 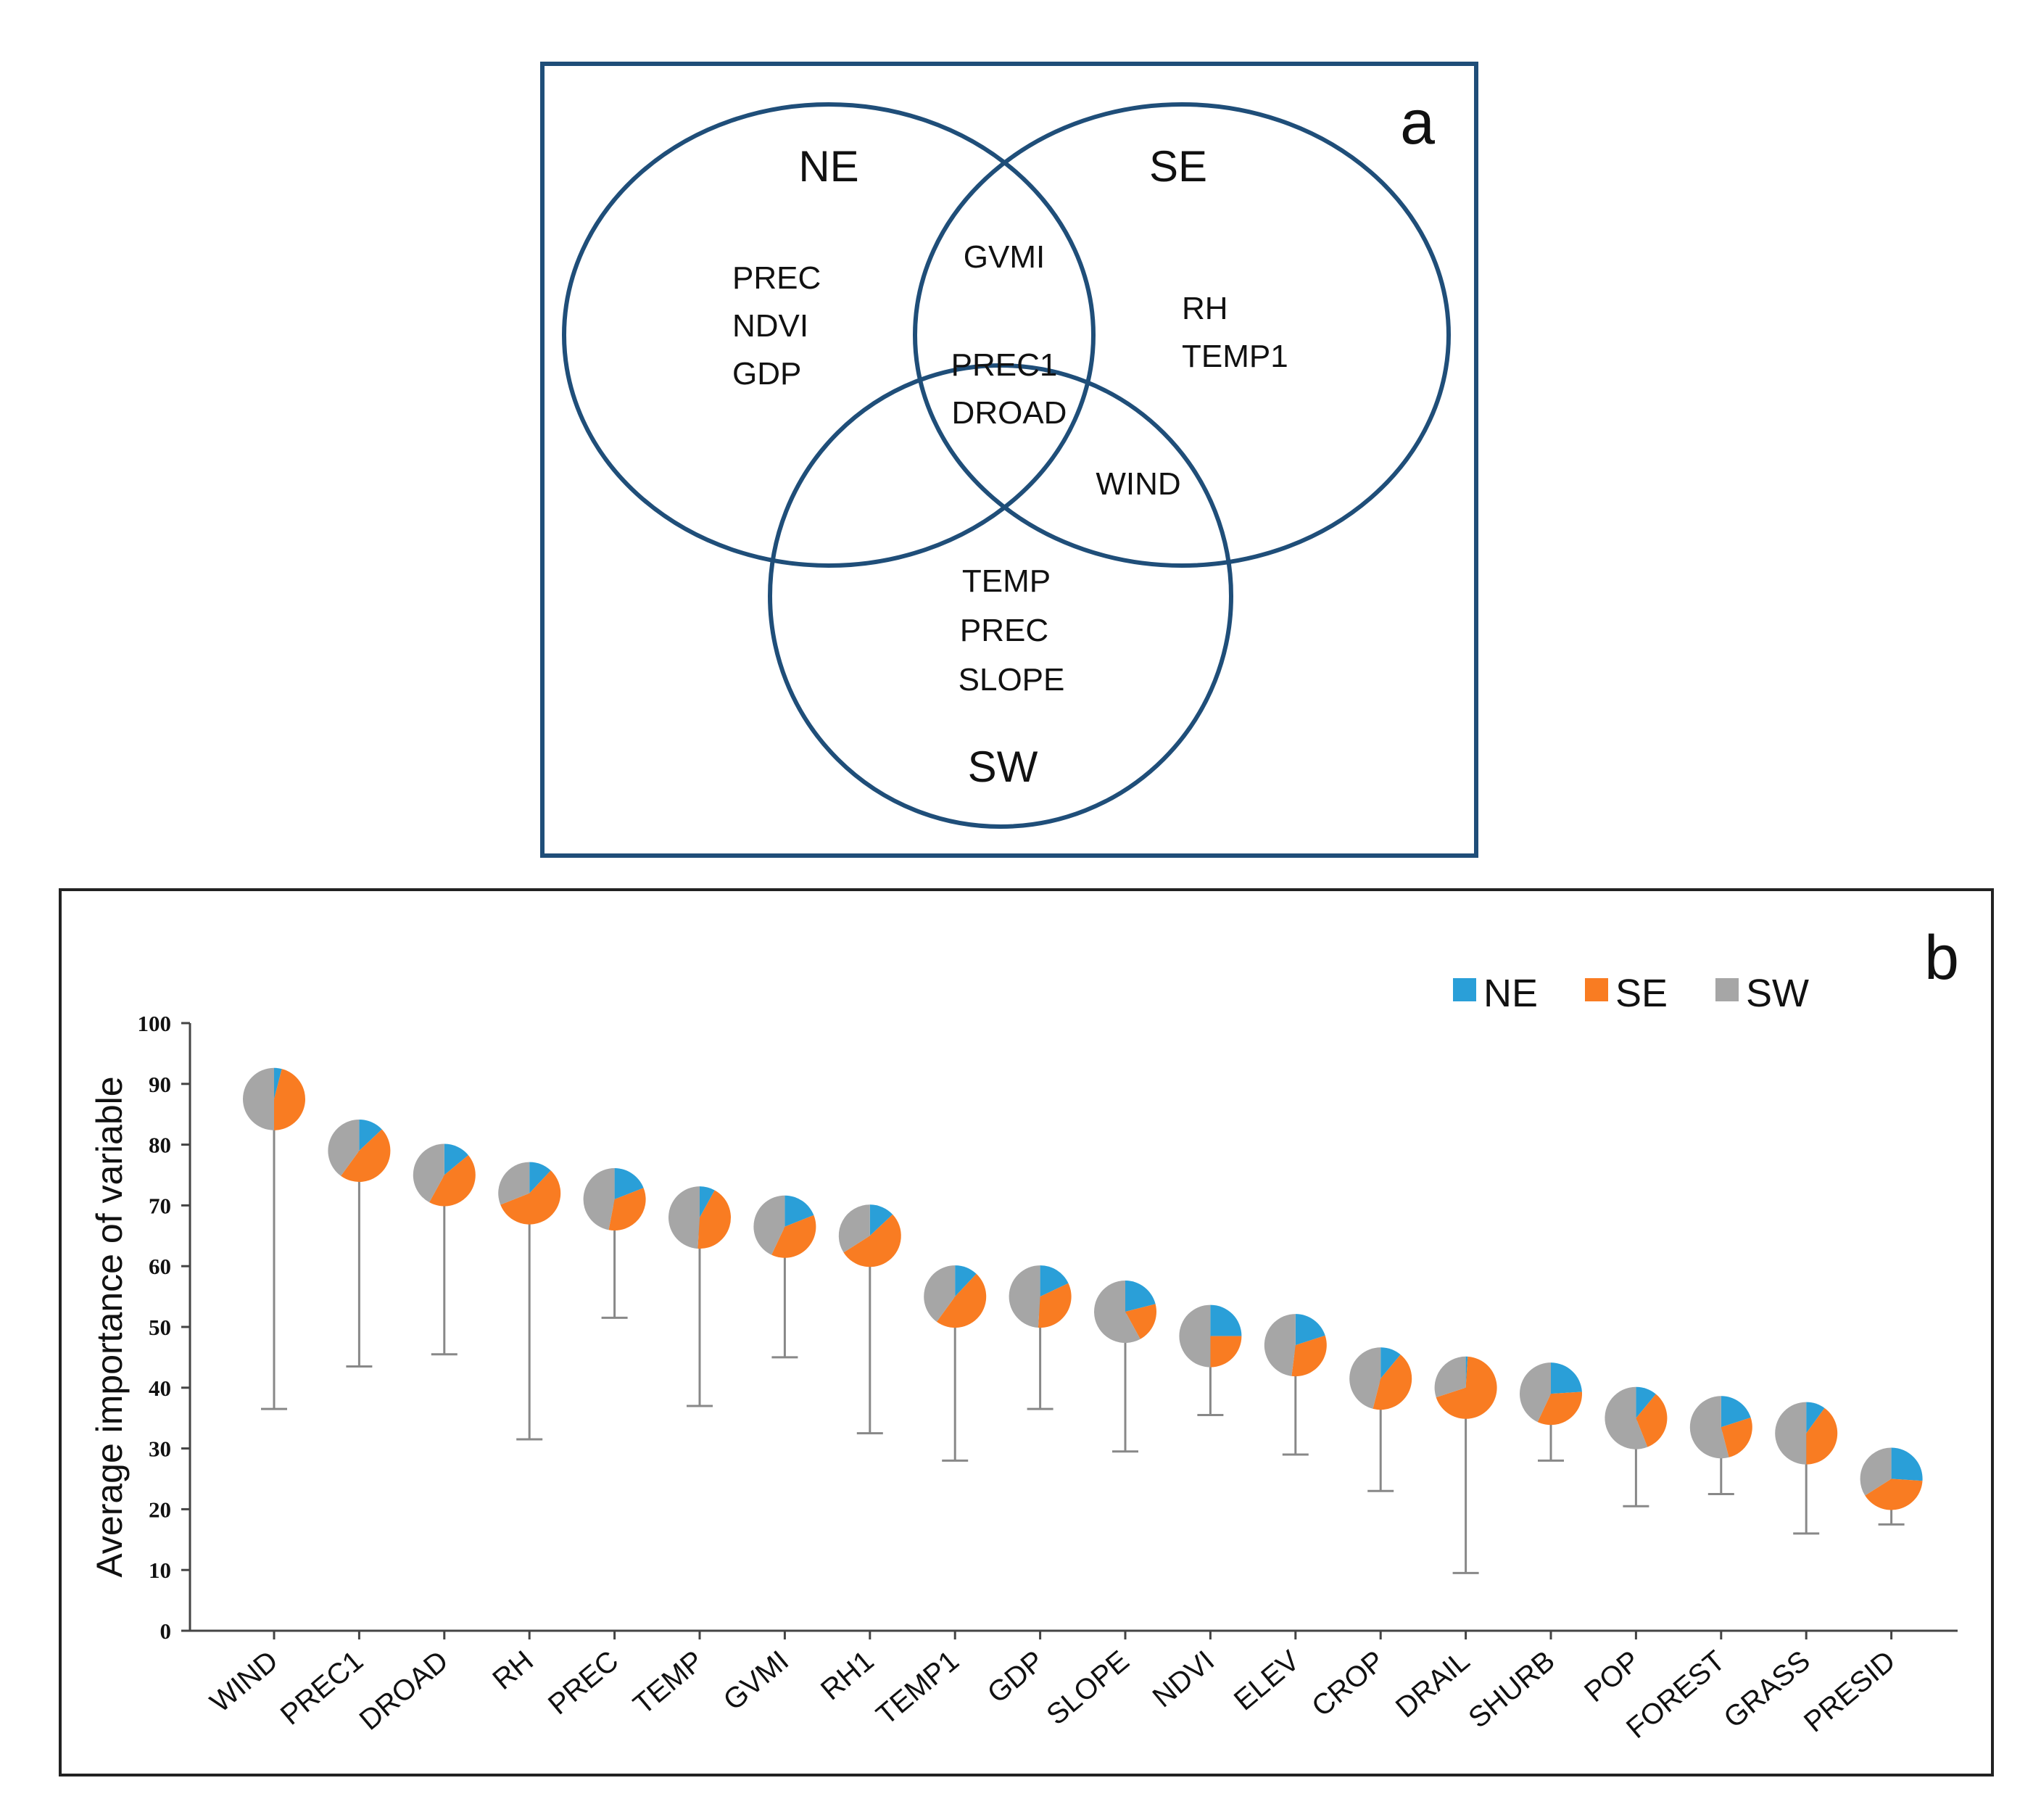 I want to click on venn-circle-se, so click(x=1182, y=335).